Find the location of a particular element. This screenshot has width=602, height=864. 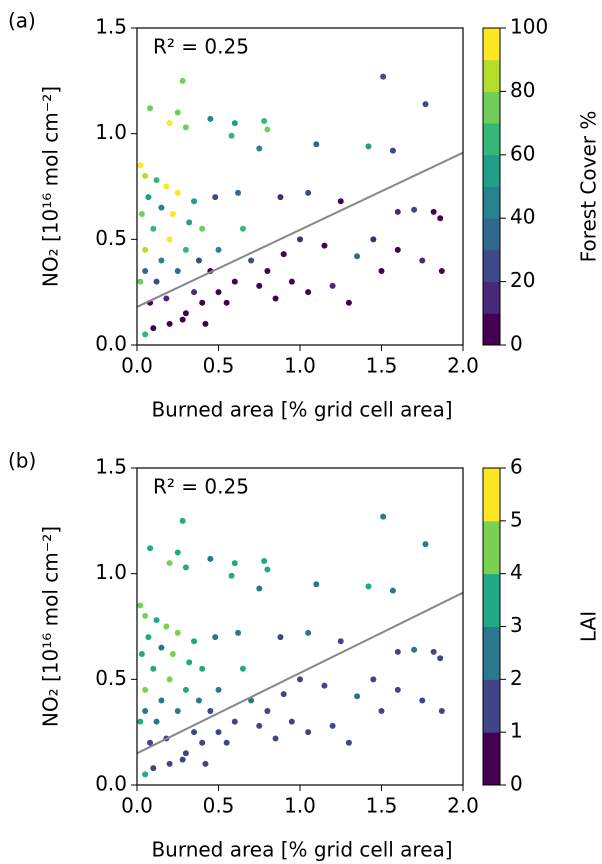

annotation: R² = 0.25 is located at coordinates (201, 47).